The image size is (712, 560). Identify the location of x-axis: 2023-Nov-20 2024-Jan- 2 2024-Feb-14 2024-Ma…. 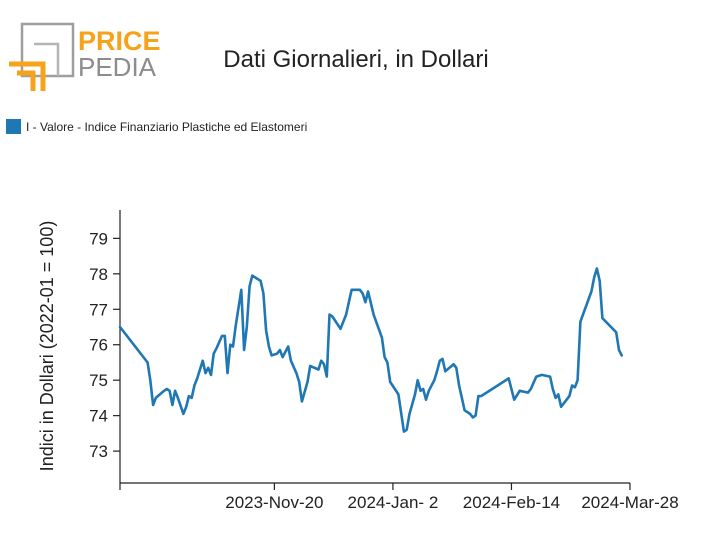
(399, 497).